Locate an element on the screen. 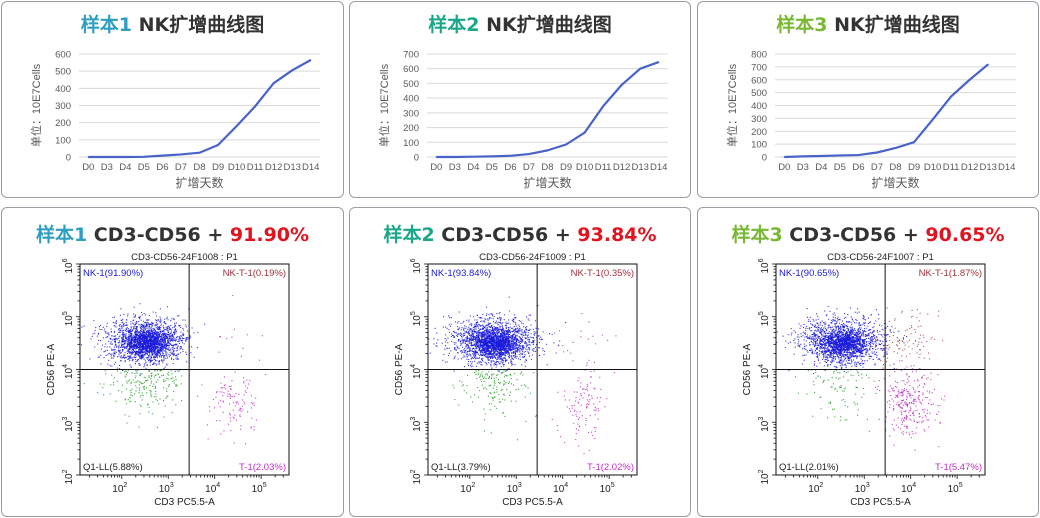  series-line is located at coordinates (886, 111).